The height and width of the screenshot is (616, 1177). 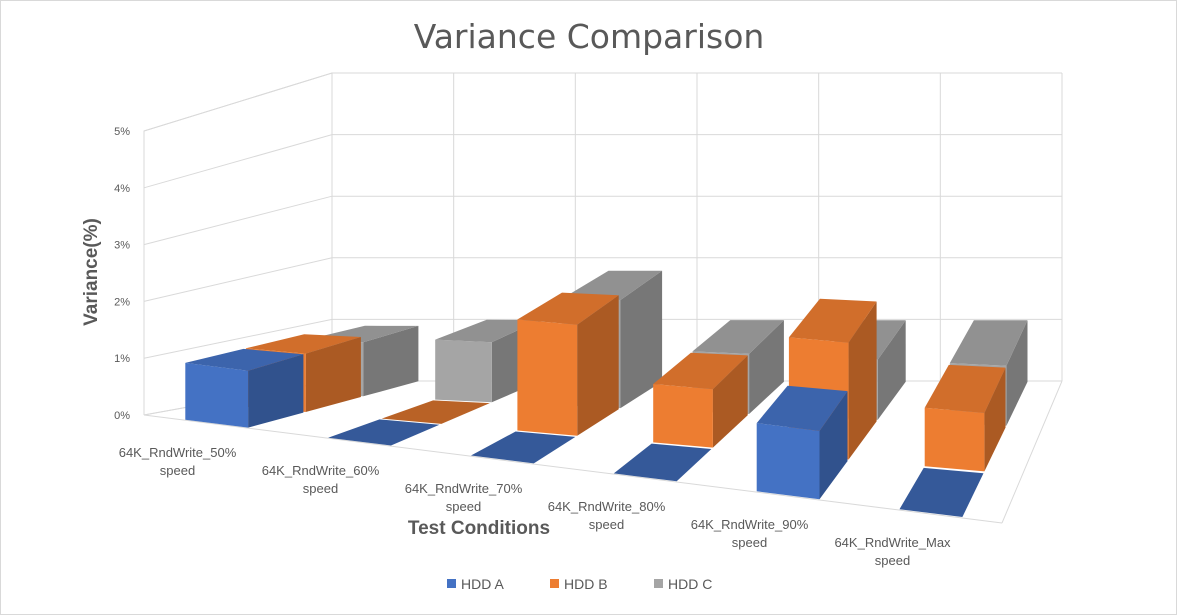 What do you see at coordinates (122, 416) in the screenshot?
I see `y-tick-label: 0%` at bounding box center [122, 416].